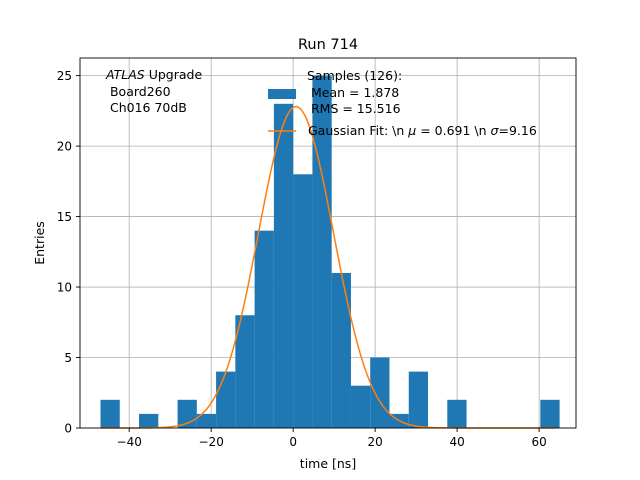  What do you see at coordinates (39, 243) in the screenshot?
I see `y-axis-label: Entries` at bounding box center [39, 243].